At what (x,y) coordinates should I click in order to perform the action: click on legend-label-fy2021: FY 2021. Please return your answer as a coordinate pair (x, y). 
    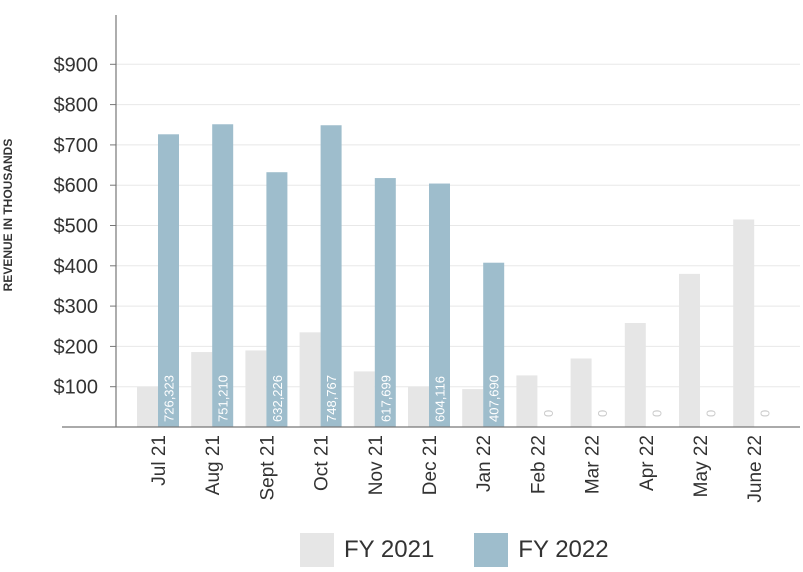
    Looking at the image, I should click on (389, 549).